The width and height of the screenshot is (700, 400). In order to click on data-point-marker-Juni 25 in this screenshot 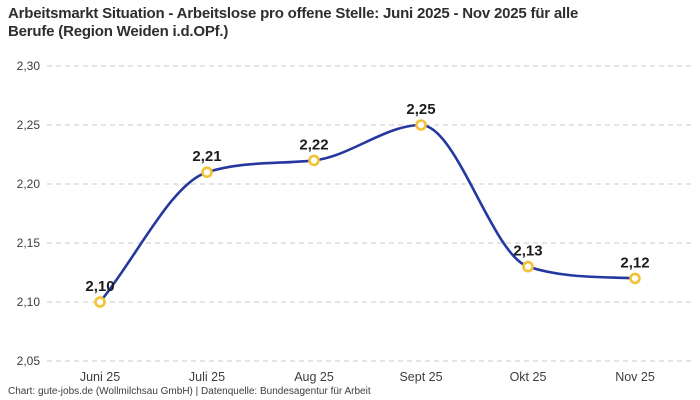, I will do `click(100, 302)`.